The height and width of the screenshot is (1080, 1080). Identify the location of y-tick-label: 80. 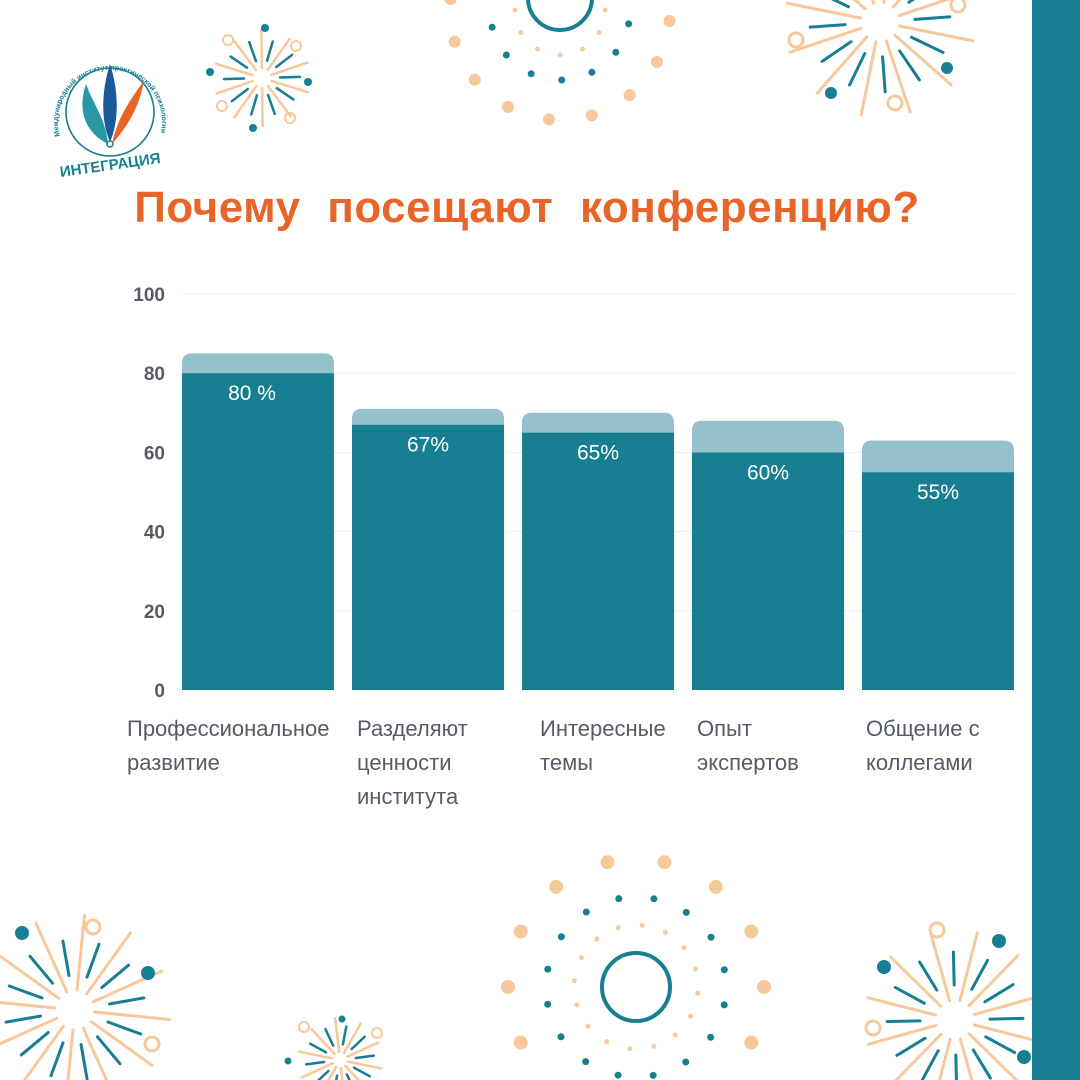
(154, 374).